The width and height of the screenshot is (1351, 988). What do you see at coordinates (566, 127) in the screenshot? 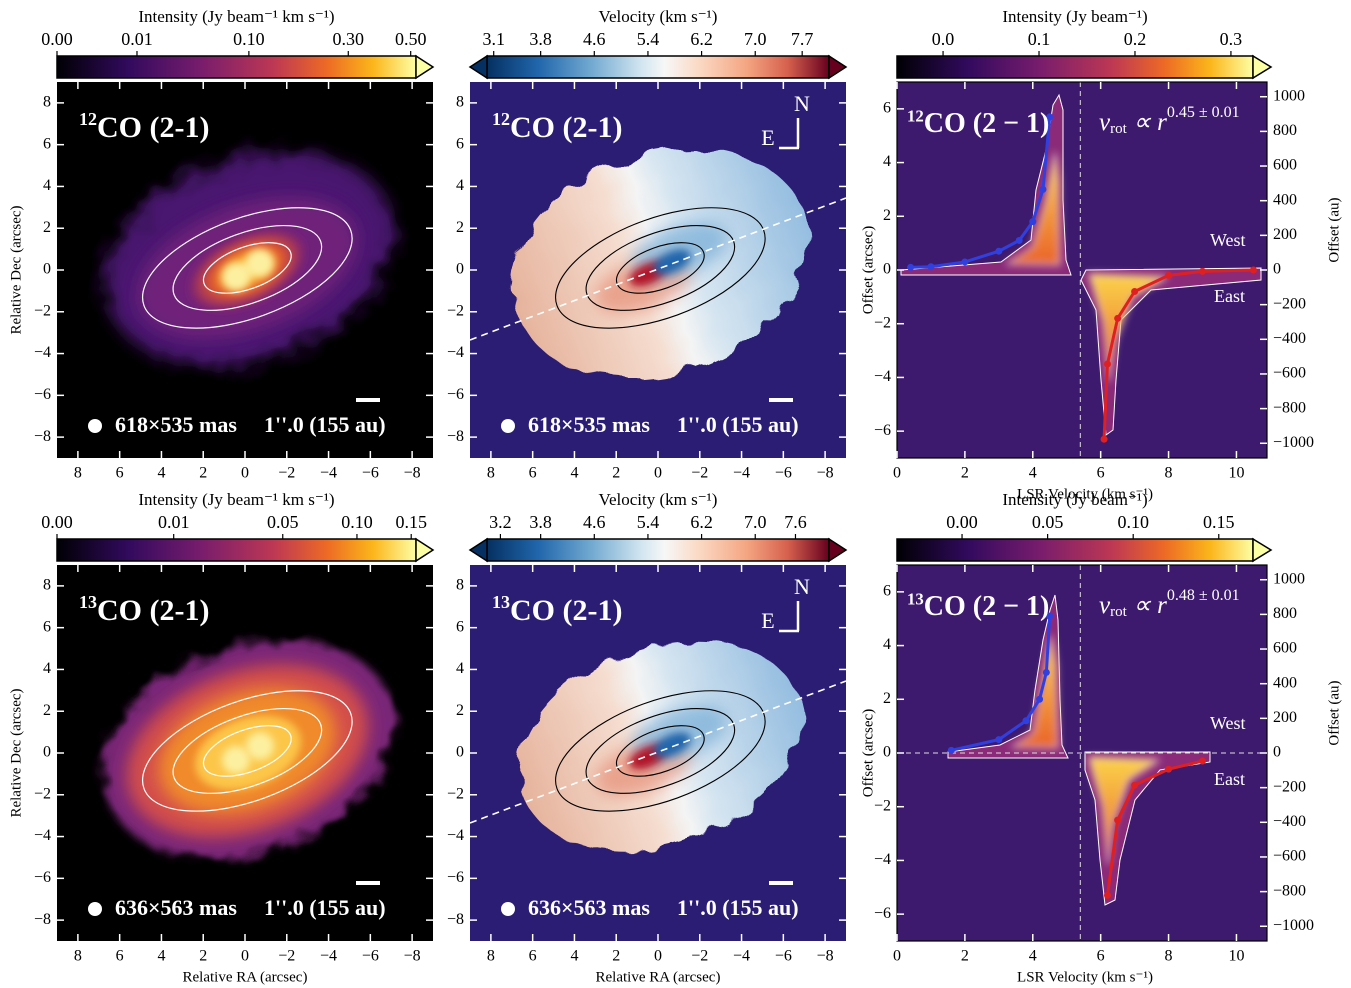
I see `panel-label-text: CO (2-1)` at bounding box center [566, 127].